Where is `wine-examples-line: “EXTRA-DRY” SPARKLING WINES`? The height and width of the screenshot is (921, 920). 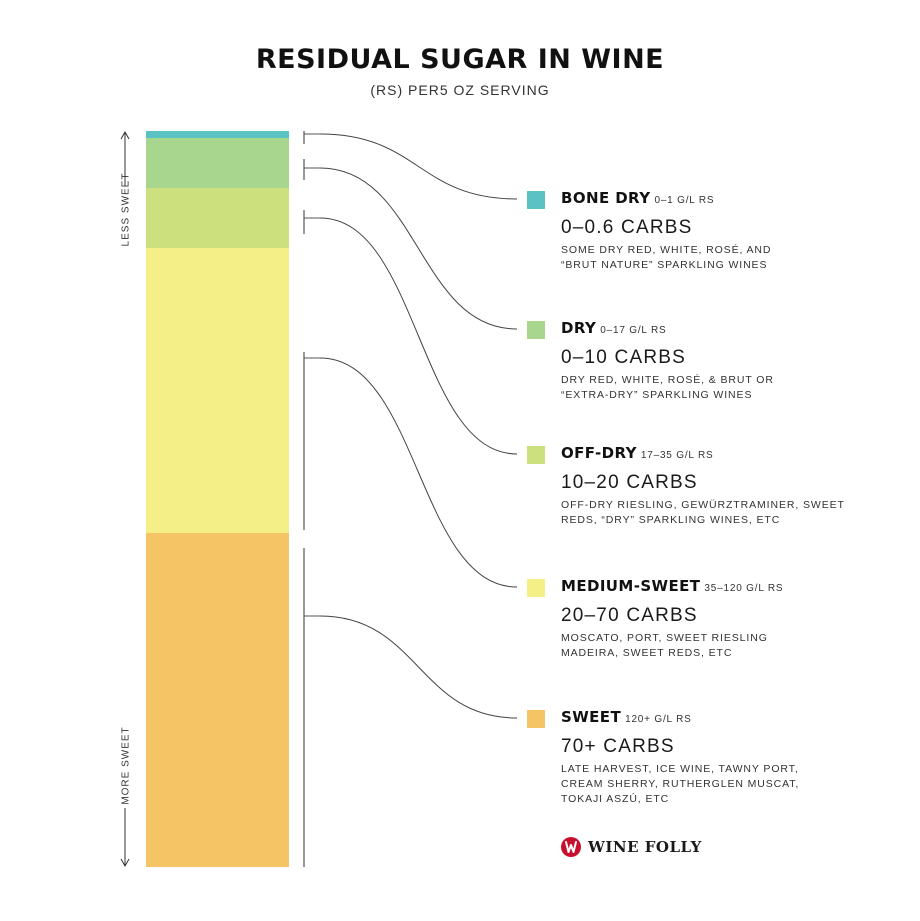 wine-examples-line: “EXTRA-DRY” SPARKLING WINES is located at coordinates (657, 395).